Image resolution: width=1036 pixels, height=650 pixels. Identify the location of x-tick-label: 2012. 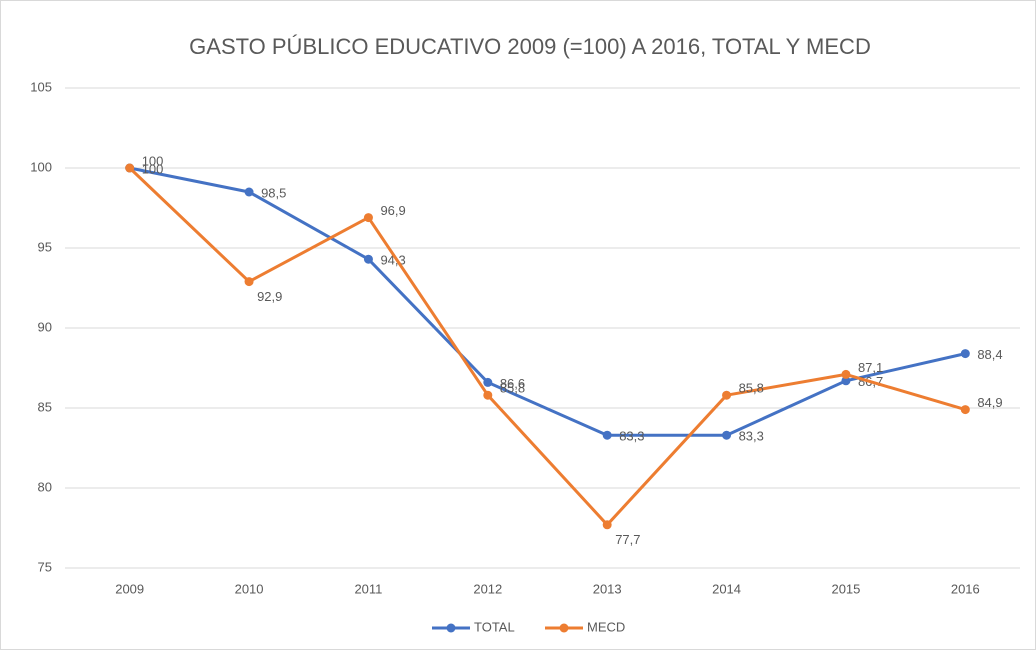
(487, 588).